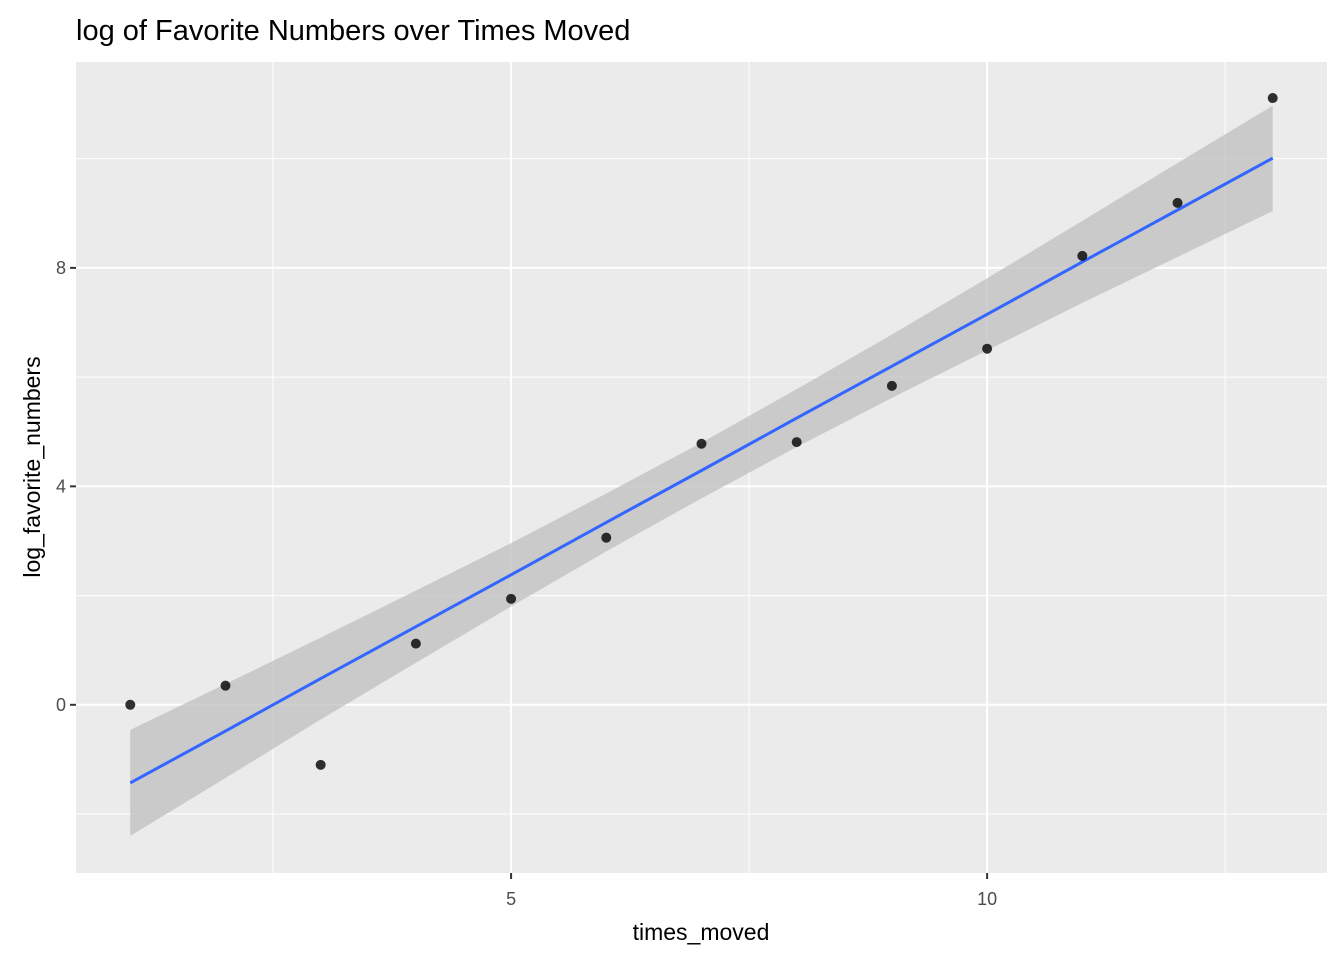 Image resolution: width=1344 pixels, height=965 pixels. I want to click on x-axis-title: times_moved, so click(701, 932).